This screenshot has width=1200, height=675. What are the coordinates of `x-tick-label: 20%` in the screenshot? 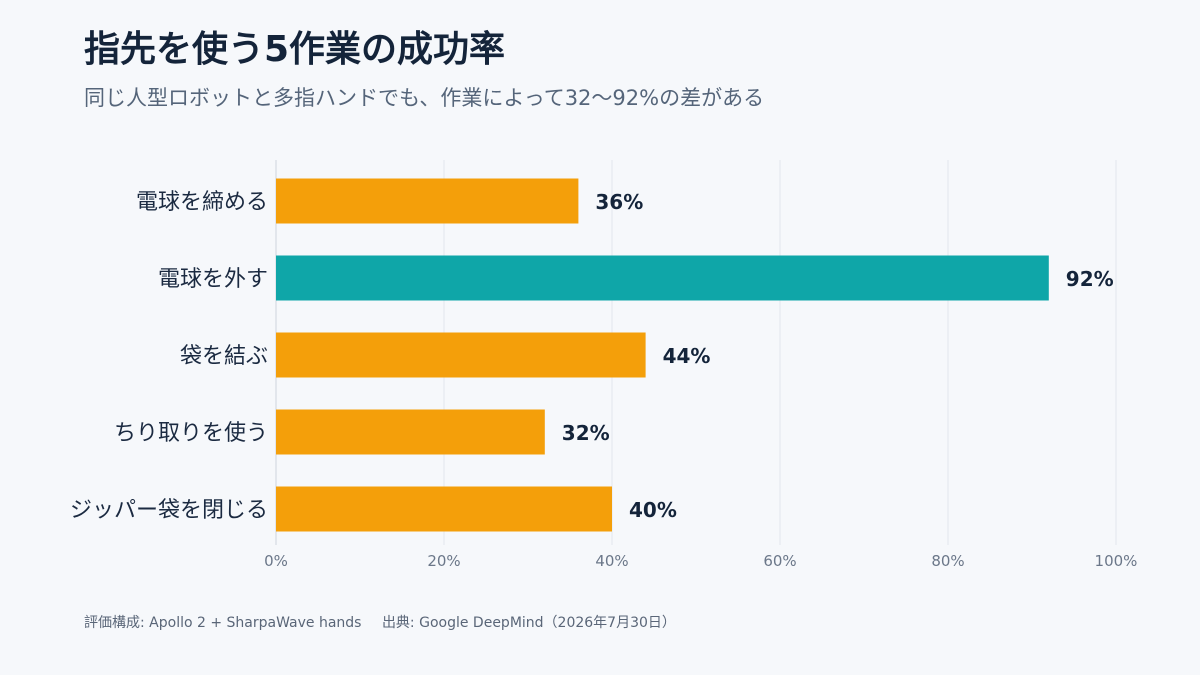 It's located at (443, 561).